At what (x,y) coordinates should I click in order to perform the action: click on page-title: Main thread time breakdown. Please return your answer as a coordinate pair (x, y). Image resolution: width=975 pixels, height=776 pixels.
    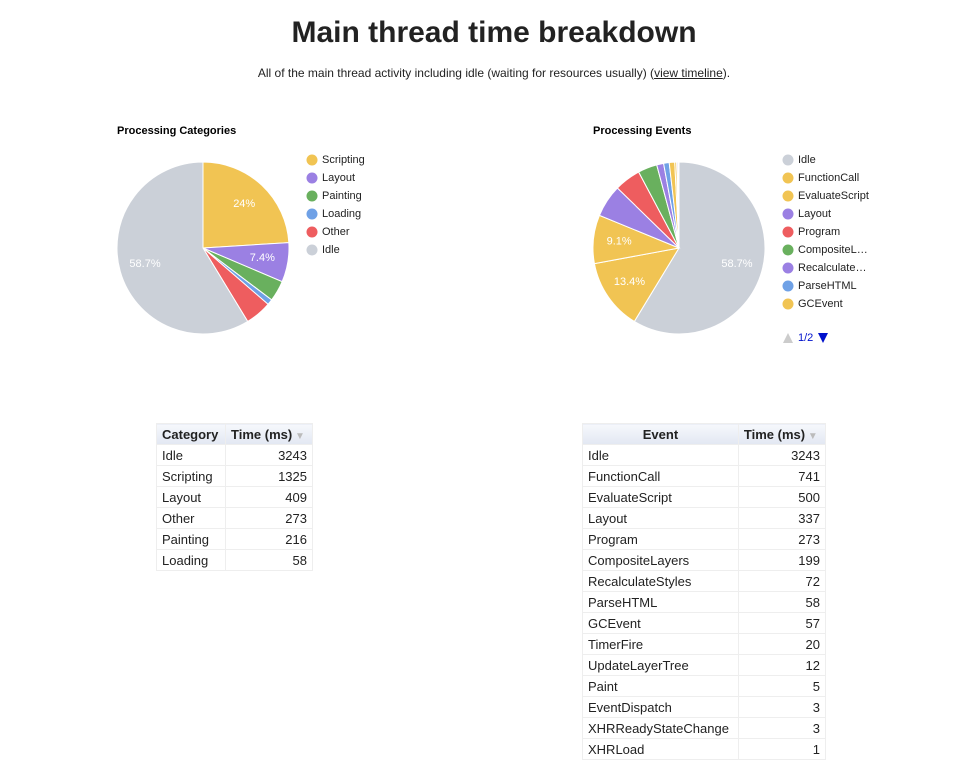
    Looking at the image, I should click on (494, 32).